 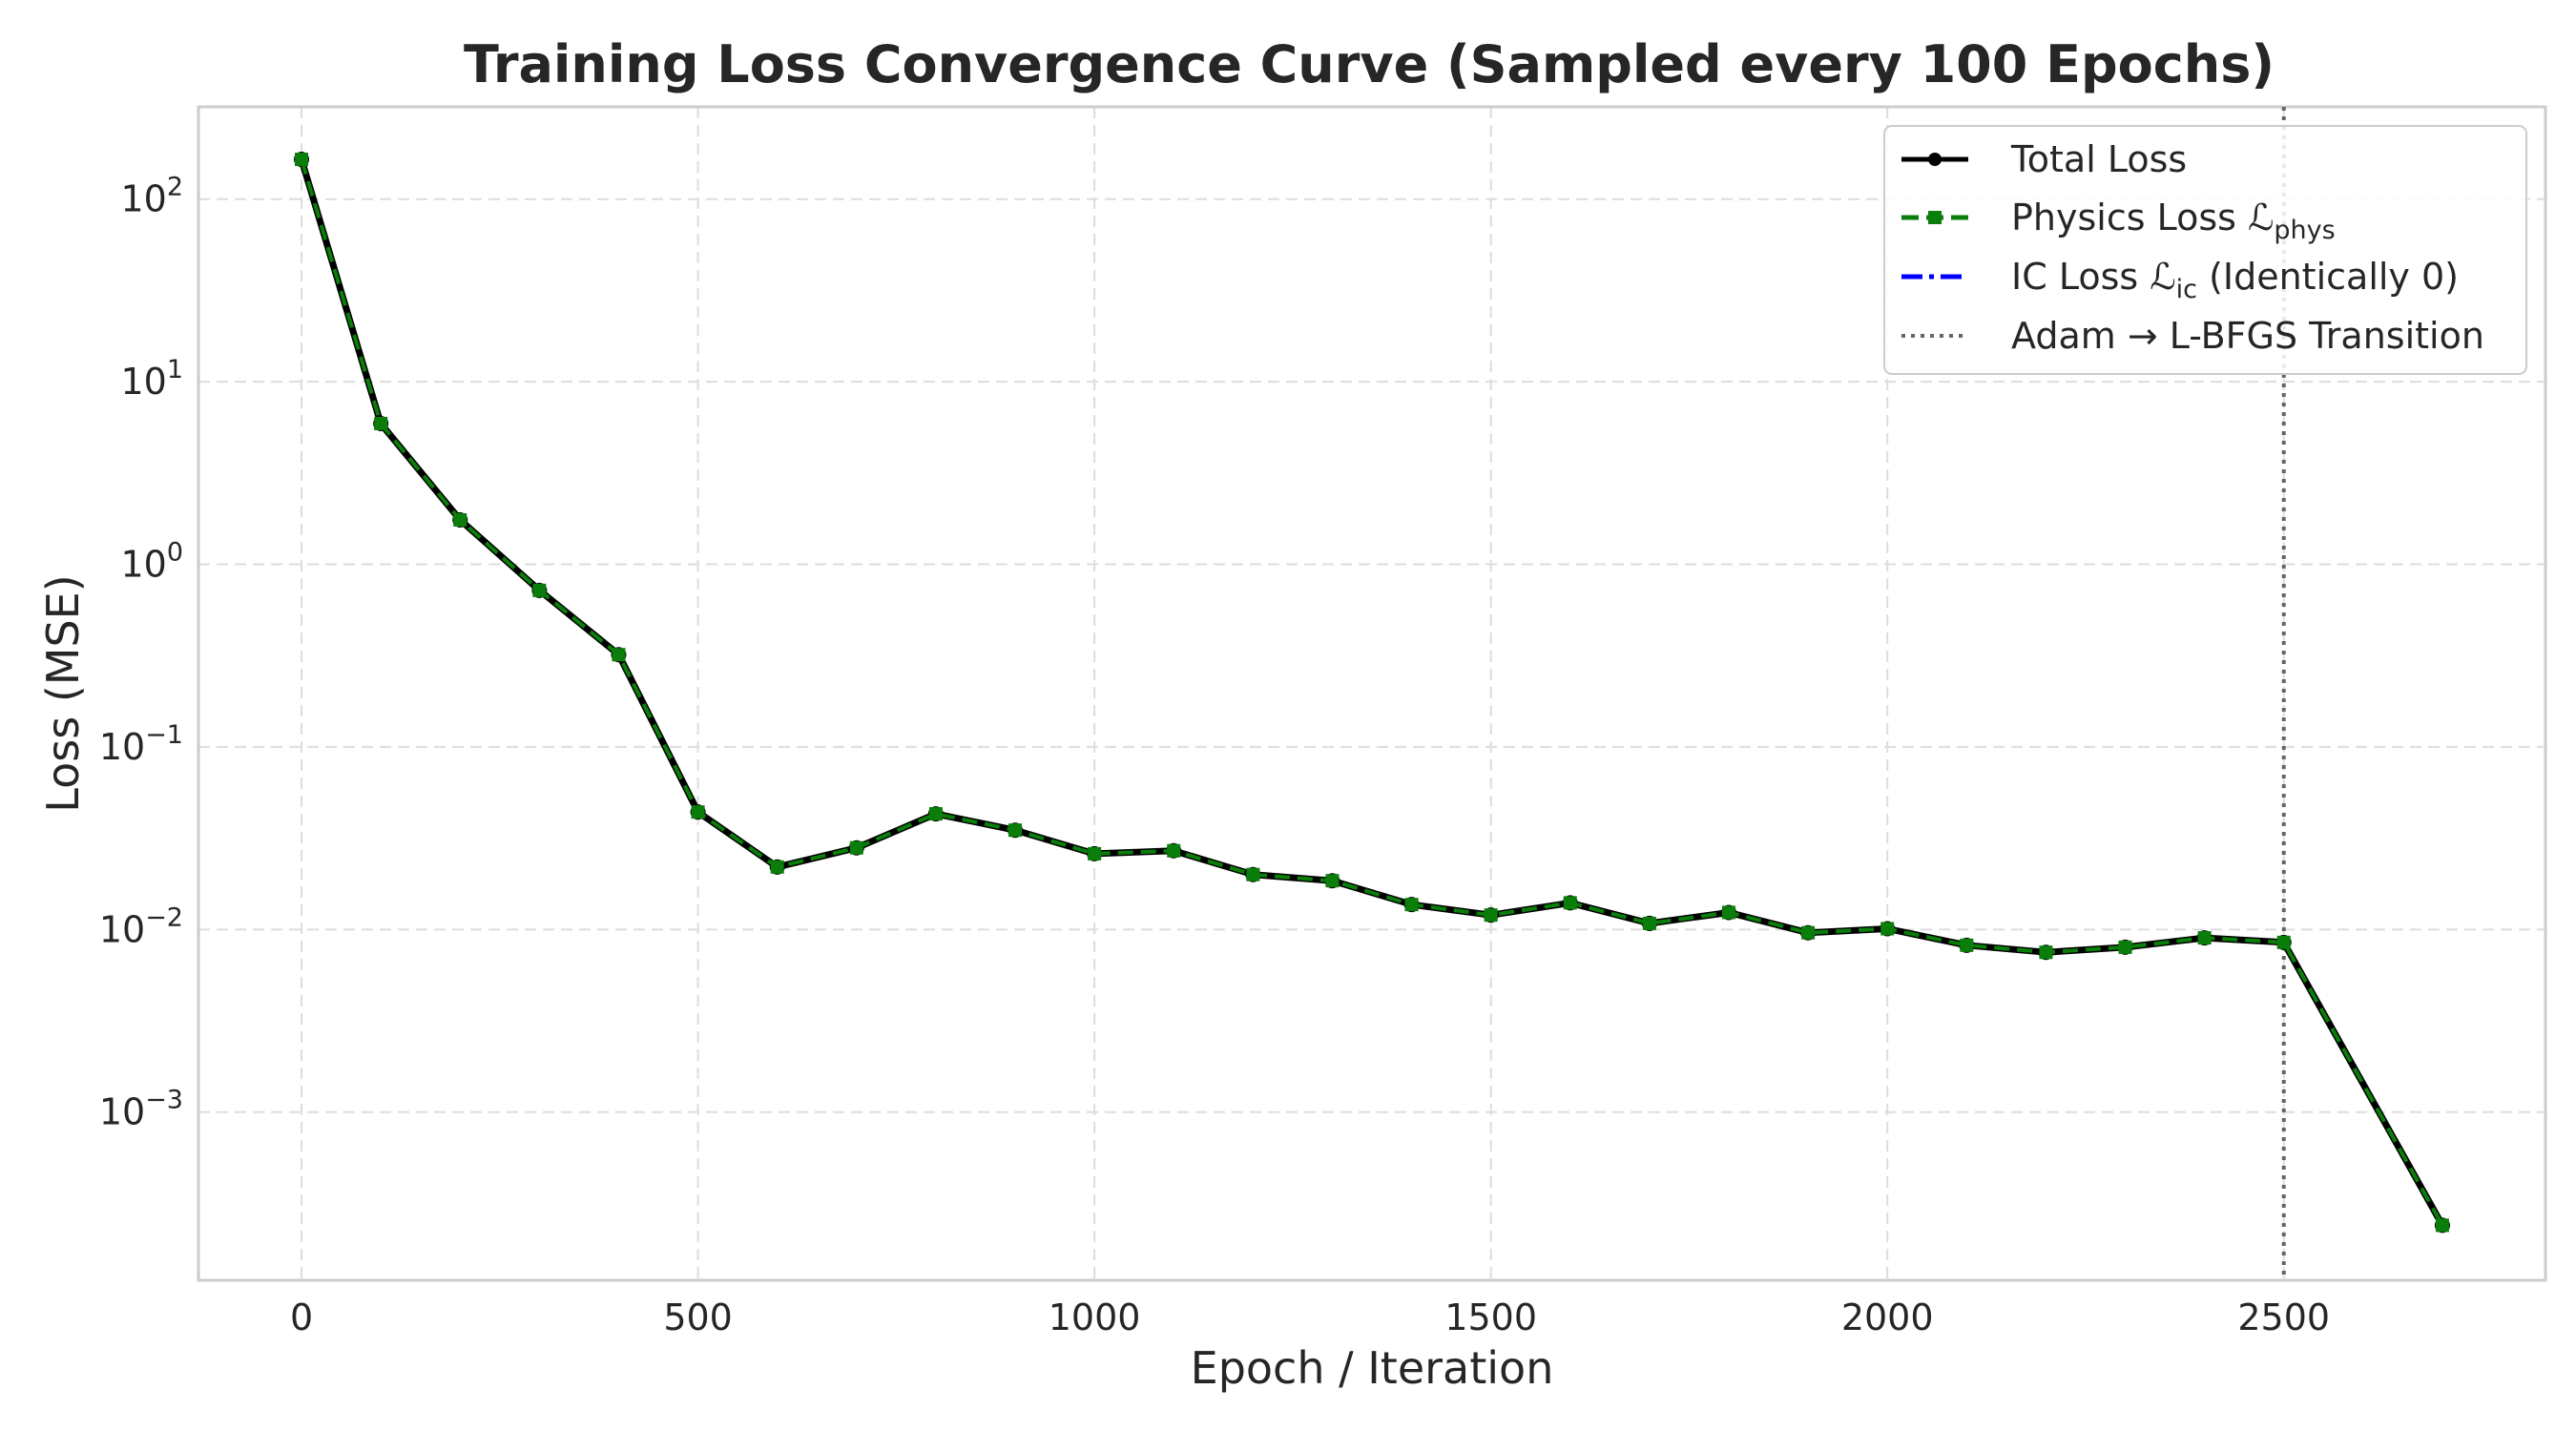 I want to click on legend-label-ic-loss: IC Loss ℒic (Identically 0), so click(x=2235, y=280).